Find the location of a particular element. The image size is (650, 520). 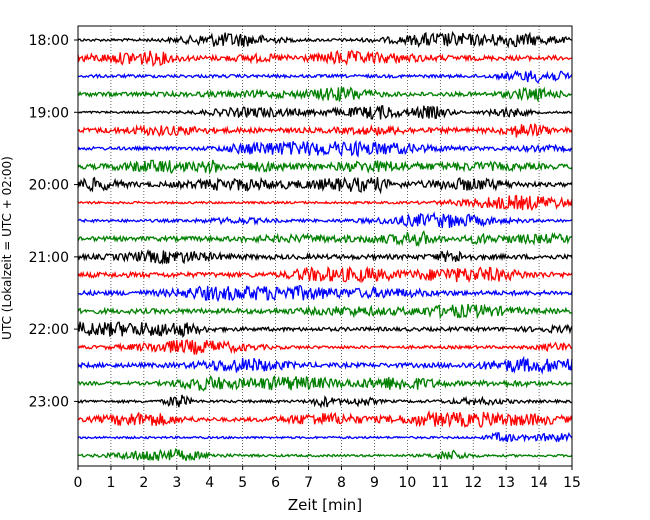

x-tick-label: 8 is located at coordinates (341, 483).